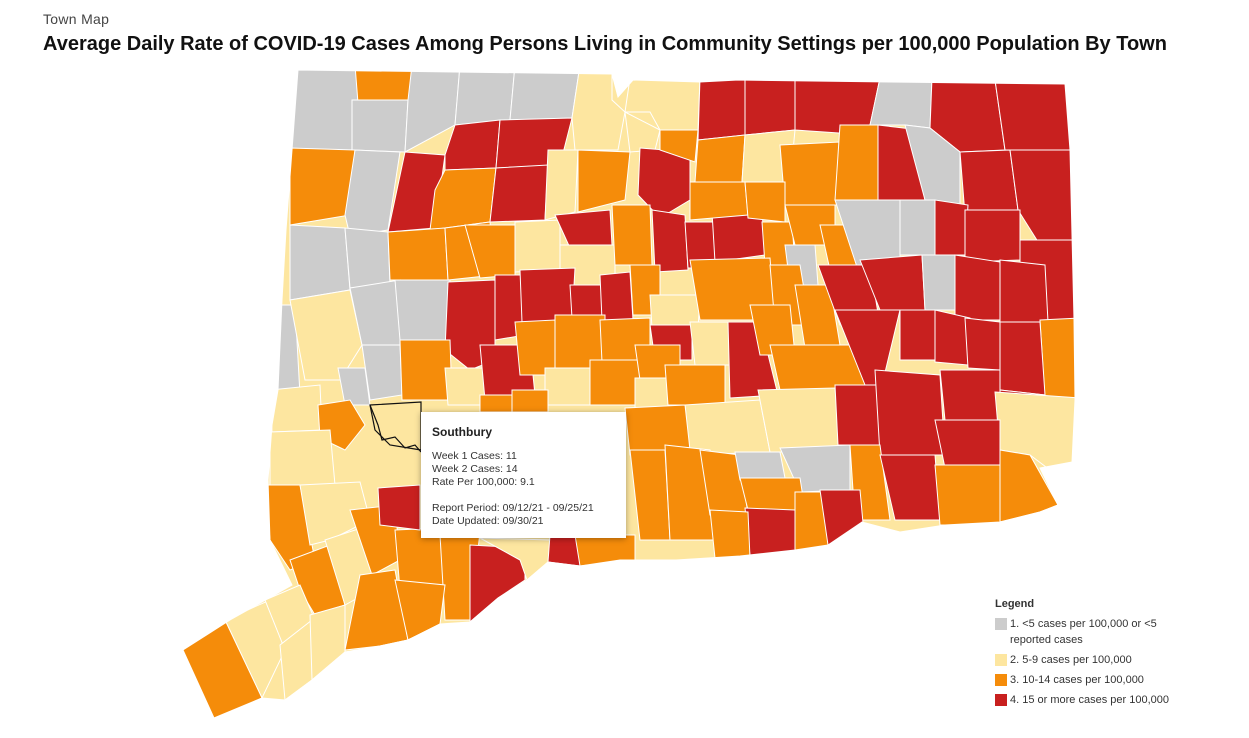 This screenshot has width=1249, height=738. I want to click on legend-label: 3. 10-14 cases per 100,000, so click(1077, 680).